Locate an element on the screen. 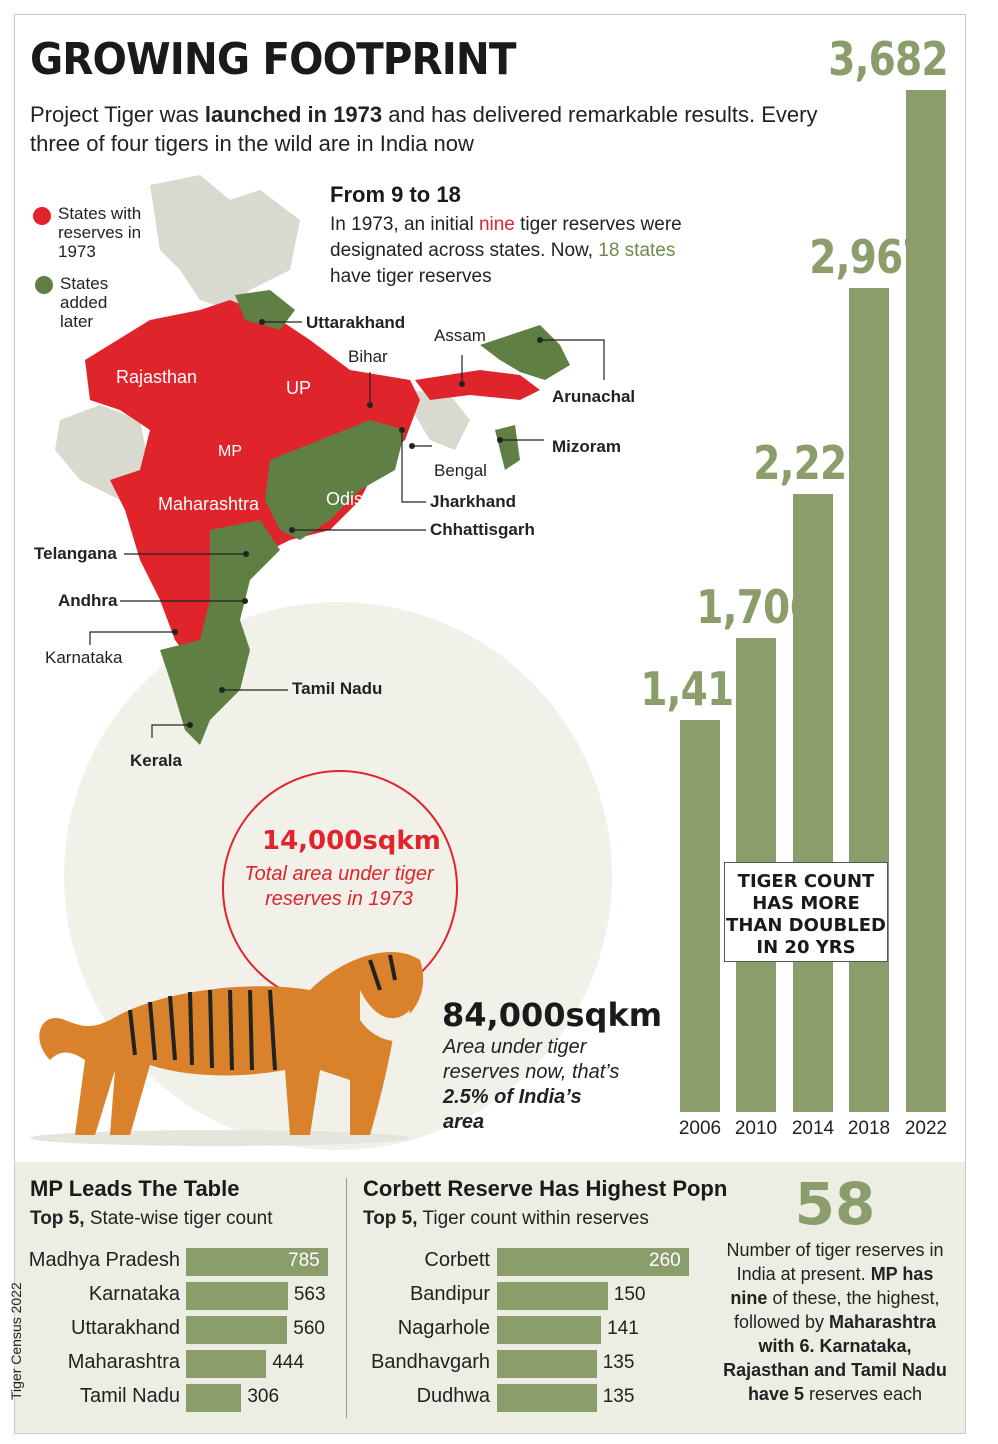 The width and height of the screenshot is (998, 1444). label-odisha: Odisha is located at coordinates (355, 499).